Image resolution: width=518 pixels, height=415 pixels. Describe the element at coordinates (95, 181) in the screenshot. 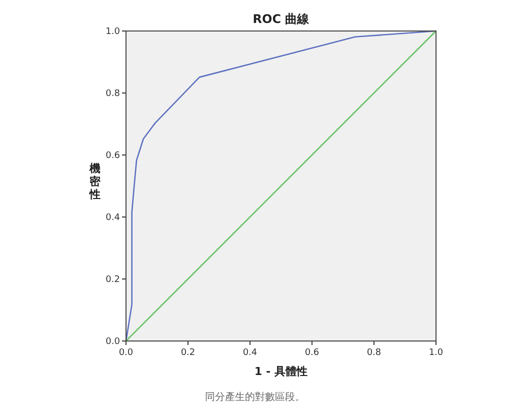

I see `y-axis-title: 機密性` at that location.